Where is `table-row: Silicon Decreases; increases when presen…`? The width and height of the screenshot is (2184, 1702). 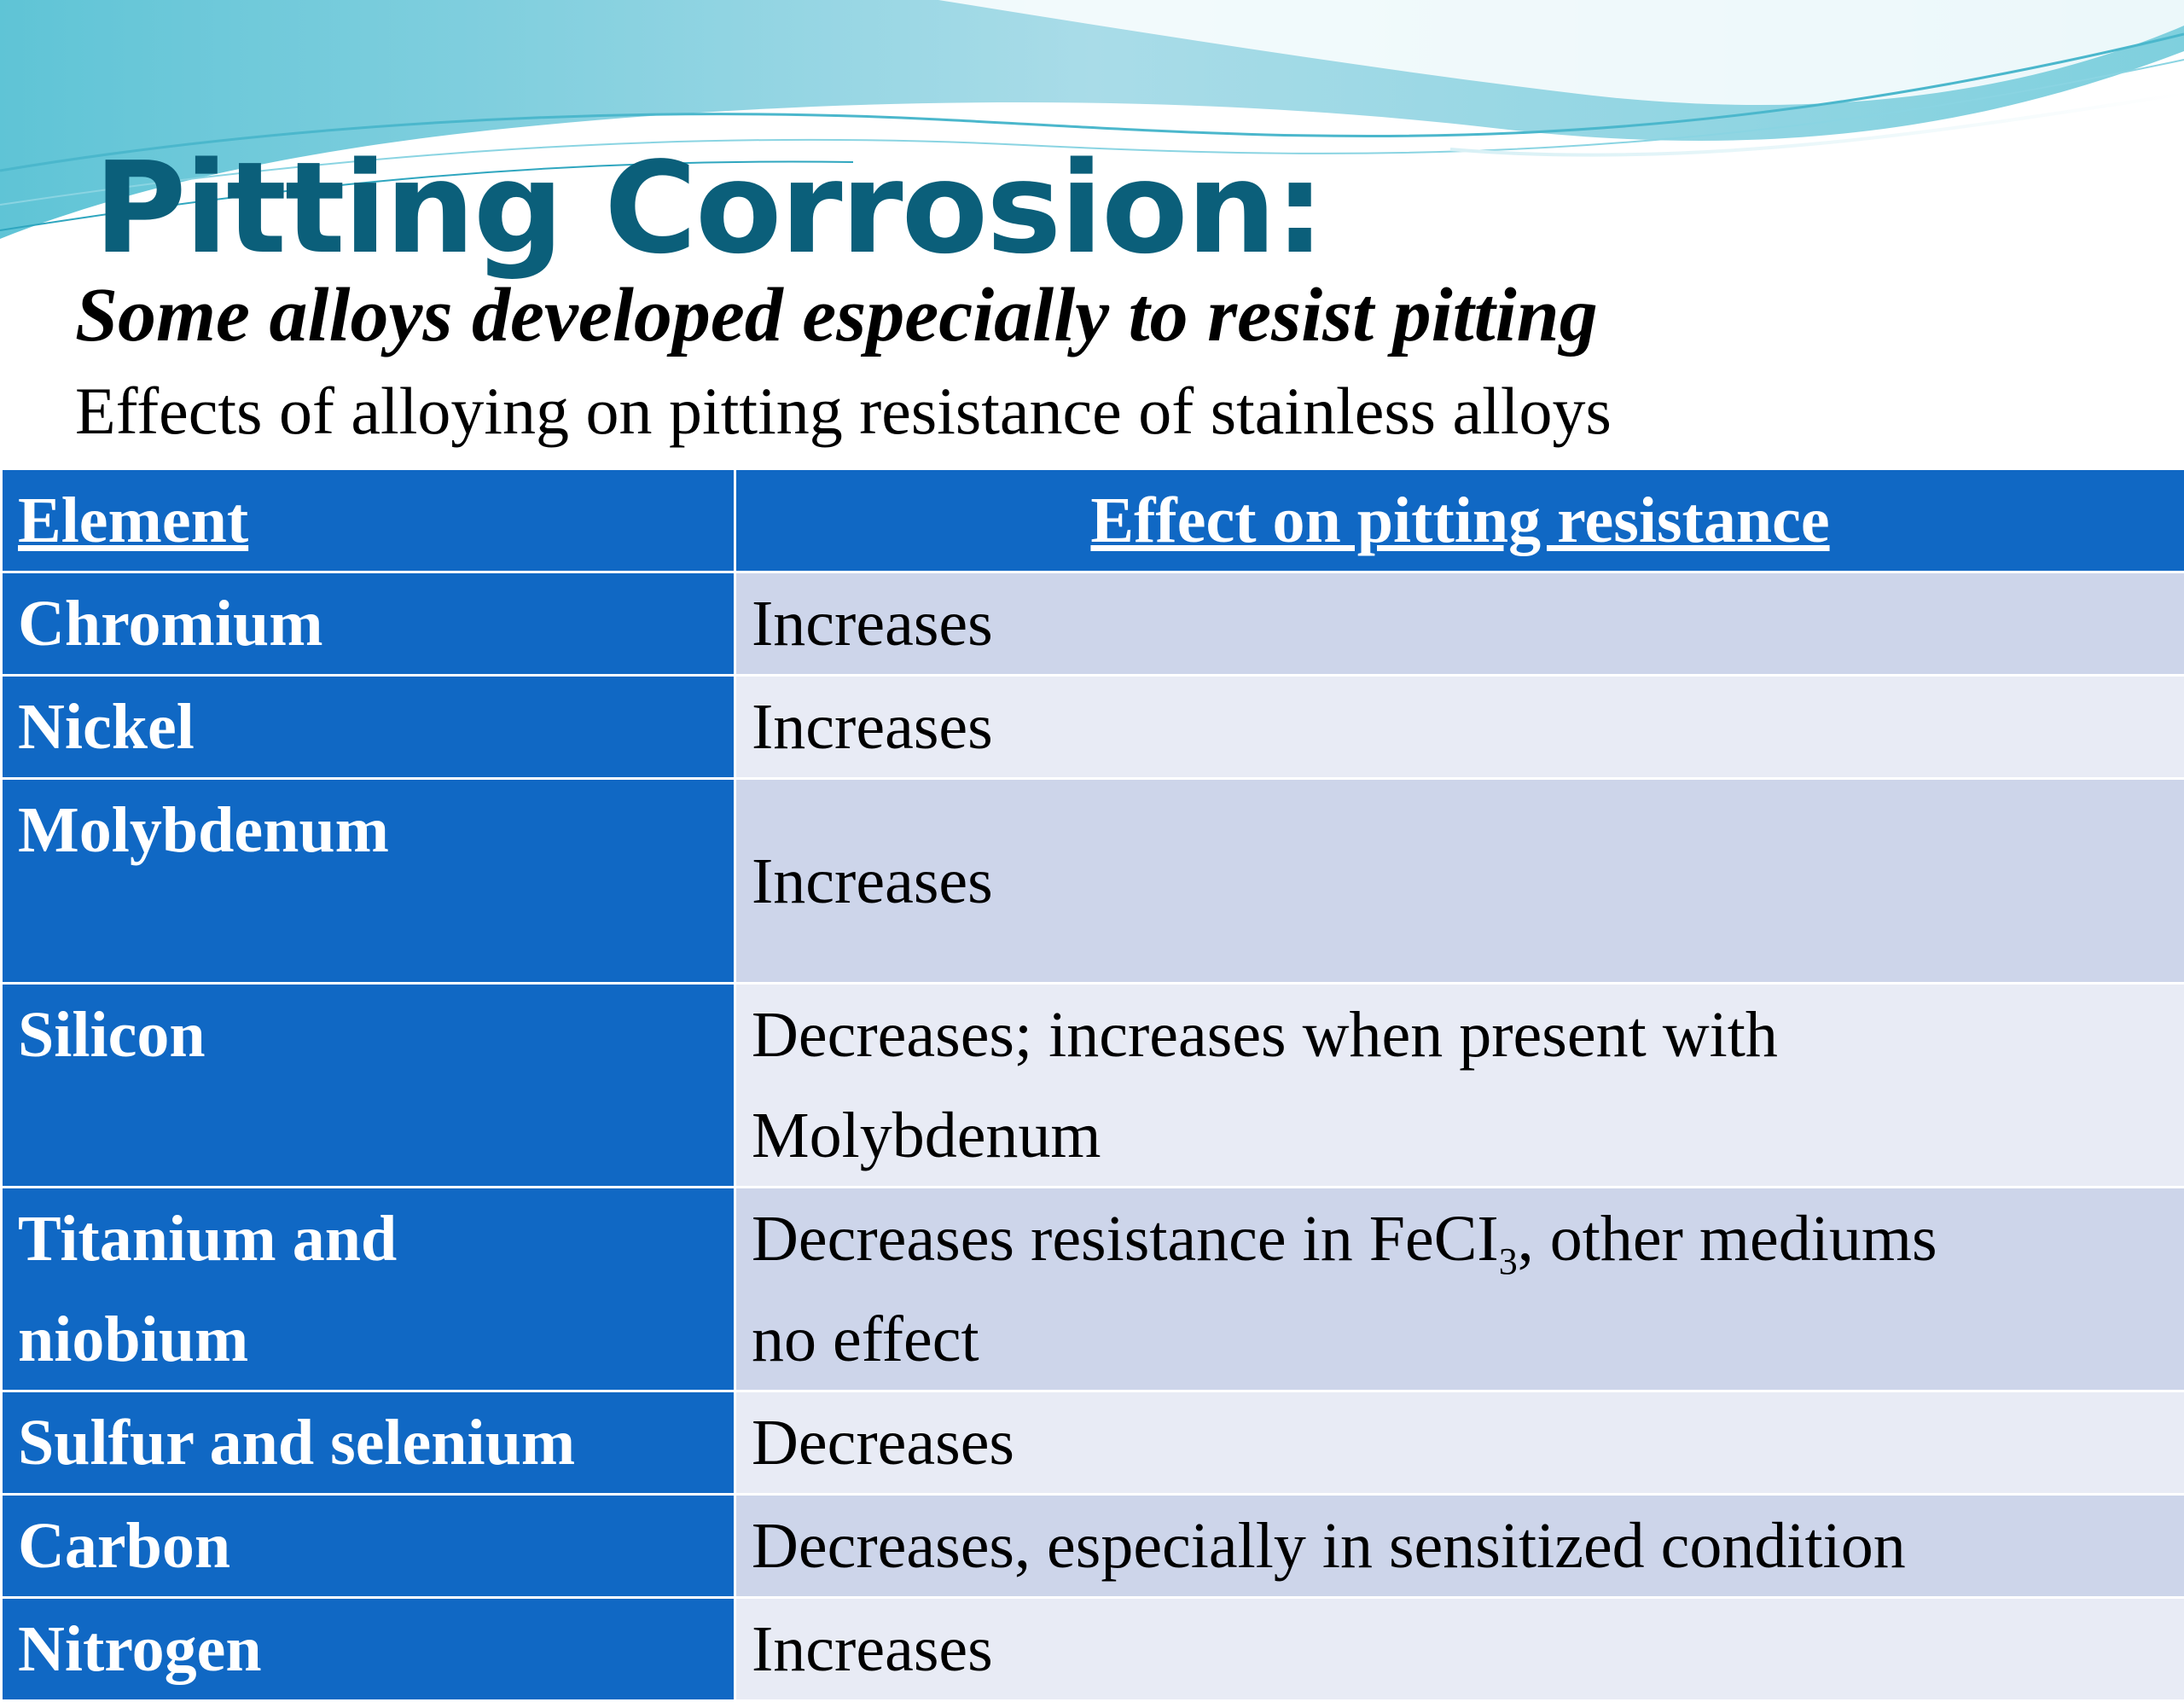
table-row: Silicon Decreases; increases when presen… is located at coordinates (1093, 1086).